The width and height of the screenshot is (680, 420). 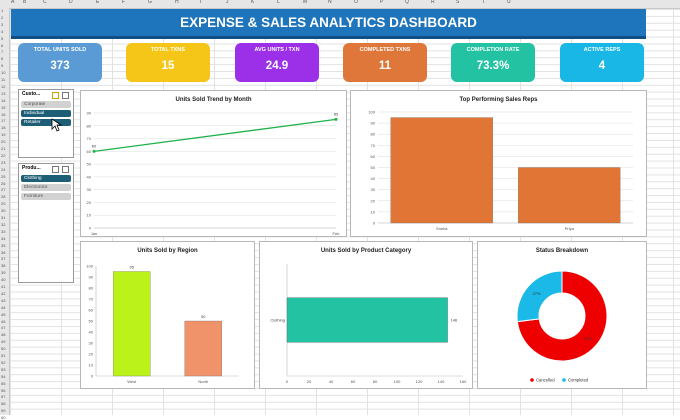 What do you see at coordinates (3, 100) in the screenshot?
I see `row-header: 14` at bounding box center [3, 100].